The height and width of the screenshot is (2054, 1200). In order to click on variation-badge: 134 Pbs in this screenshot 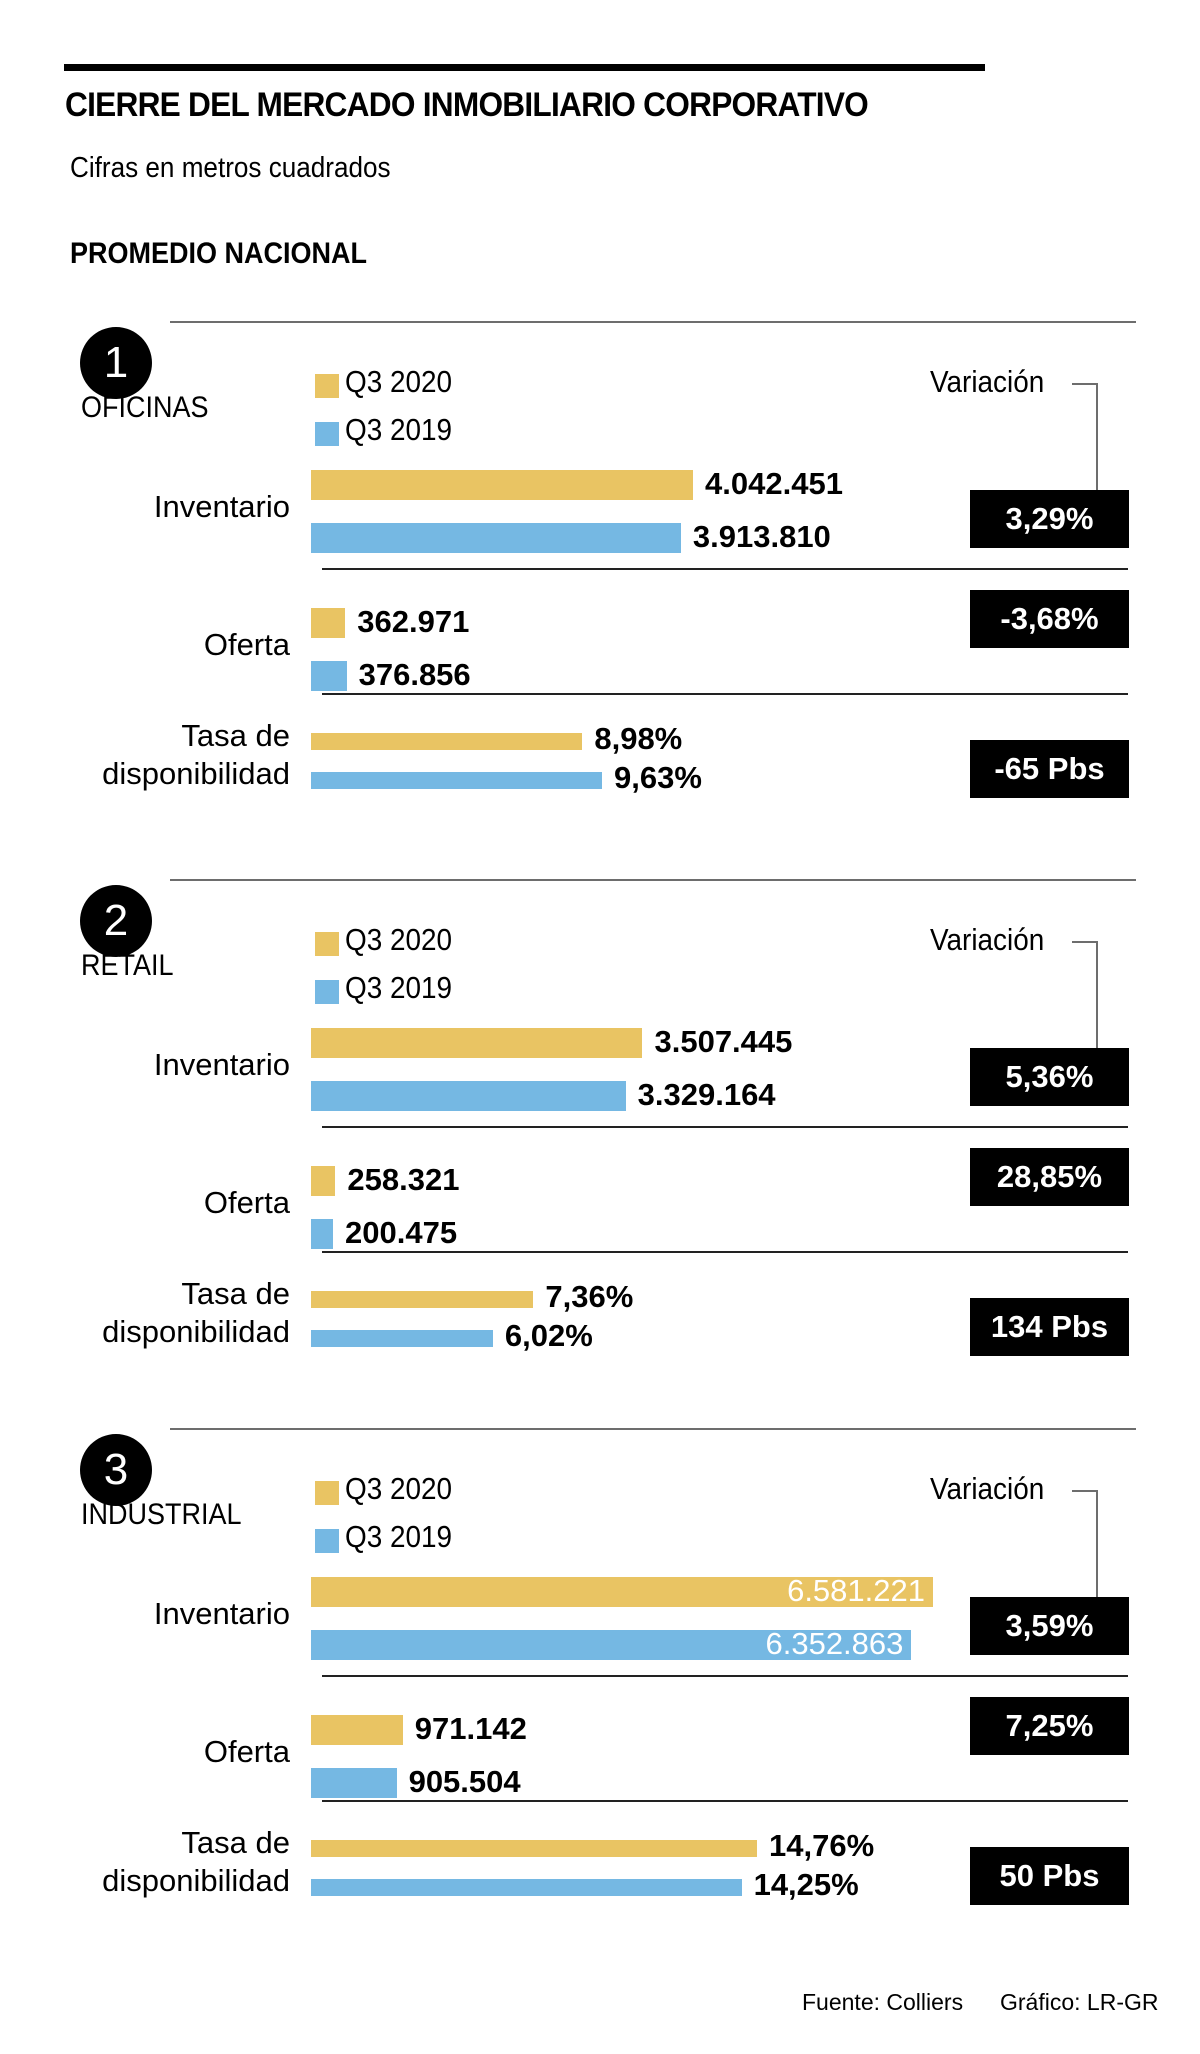, I will do `click(1049, 1327)`.